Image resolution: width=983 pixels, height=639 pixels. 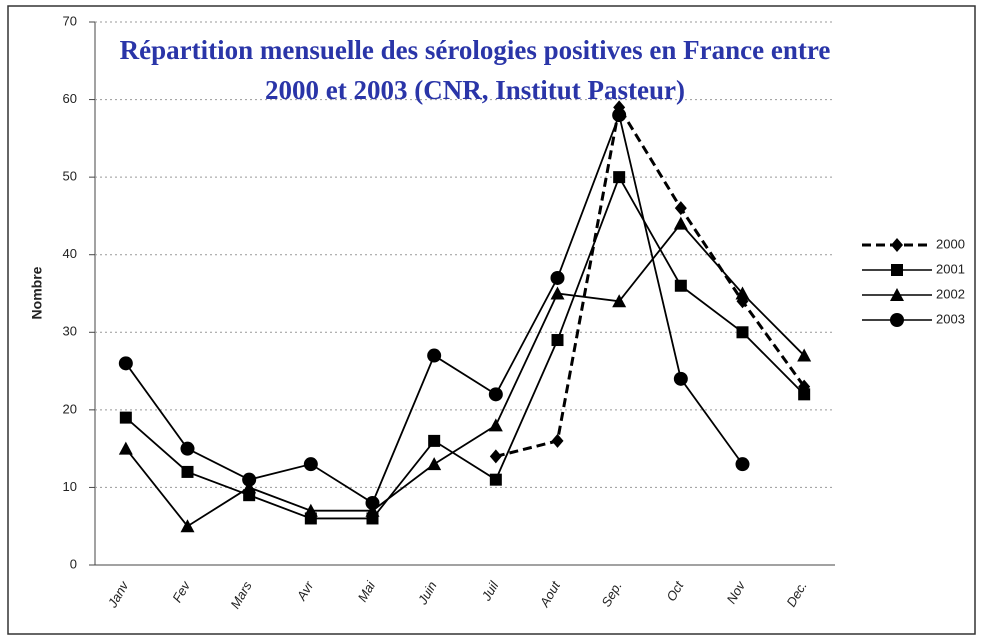 I want to click on y-axis-label: Nombre, so click(x=37, y=292).